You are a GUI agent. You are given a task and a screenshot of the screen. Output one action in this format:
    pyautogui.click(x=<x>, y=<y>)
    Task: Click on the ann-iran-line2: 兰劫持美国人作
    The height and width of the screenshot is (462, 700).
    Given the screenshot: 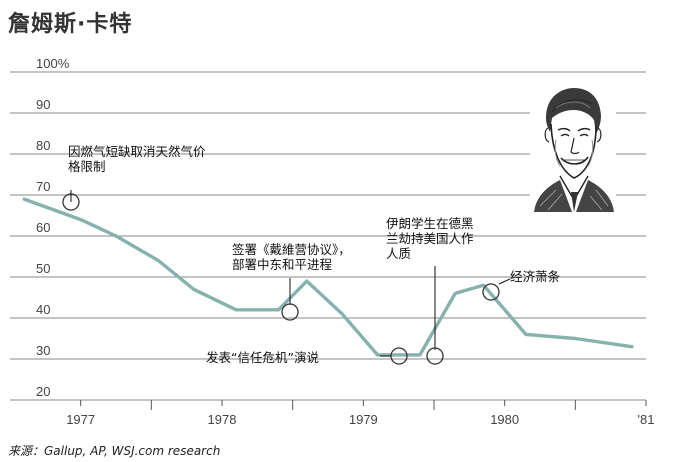 What is the action you would take?
    pyautogui.click(x=430, y=238)
    